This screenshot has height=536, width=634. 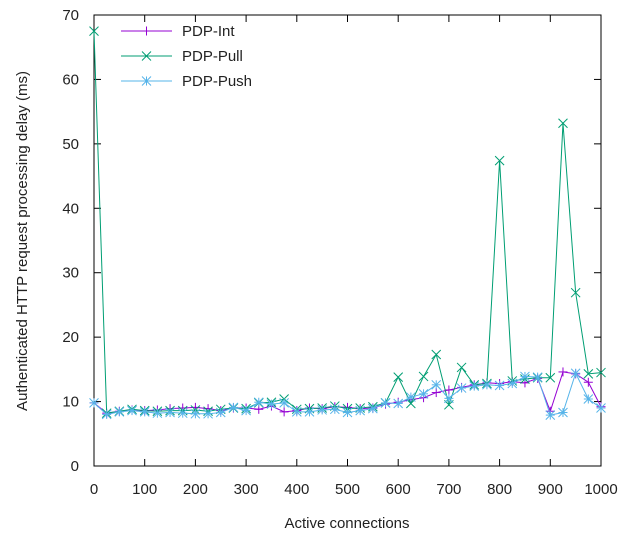 I want to click on x-tick-label: 600, so click(x=398, y=489).